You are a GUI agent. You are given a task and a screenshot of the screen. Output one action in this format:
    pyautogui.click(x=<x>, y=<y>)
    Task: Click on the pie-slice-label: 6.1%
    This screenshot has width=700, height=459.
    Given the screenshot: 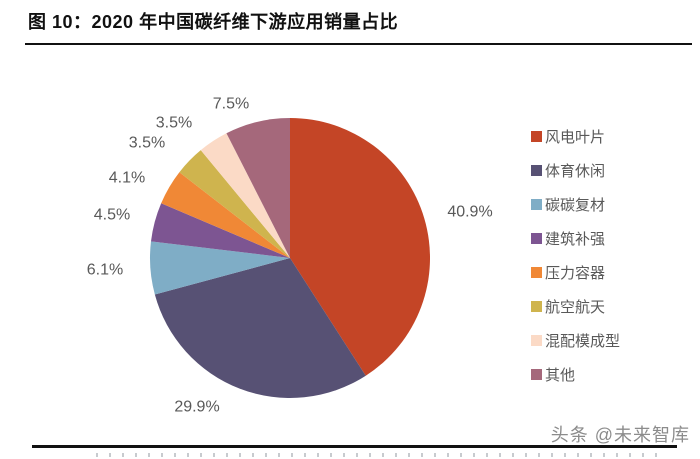 What is the action you would take?
    pyautogui.click(x=105, y=270)
    